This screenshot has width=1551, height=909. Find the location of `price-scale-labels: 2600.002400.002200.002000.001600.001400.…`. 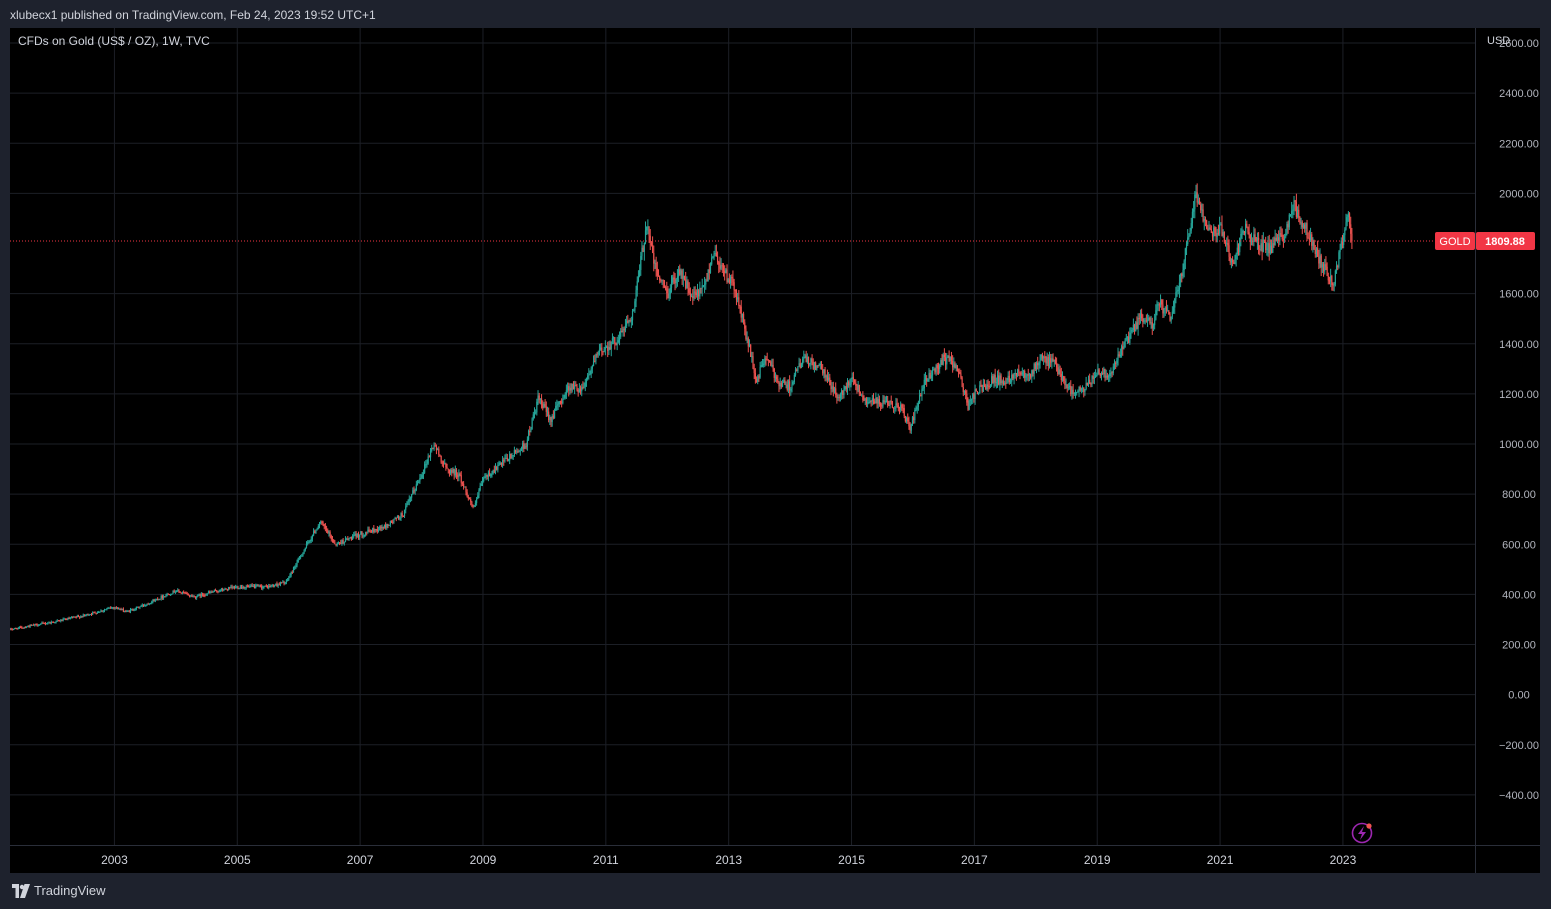

price-scale-labels: 2600.002400.002200.002000.001600.001400.… is located at coordinates (1519, 420).